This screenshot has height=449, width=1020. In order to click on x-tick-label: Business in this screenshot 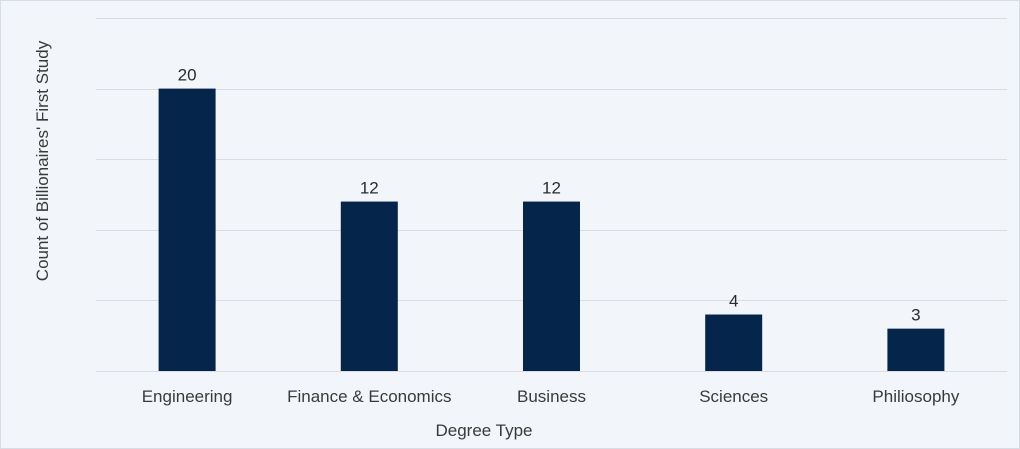, I will do `click(551, 396)`.